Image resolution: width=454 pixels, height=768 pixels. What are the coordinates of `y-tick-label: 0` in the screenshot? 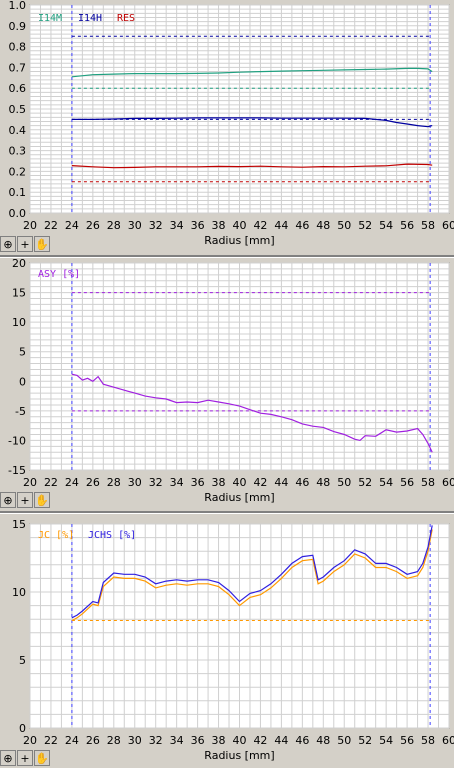 It's located at (22, 728).